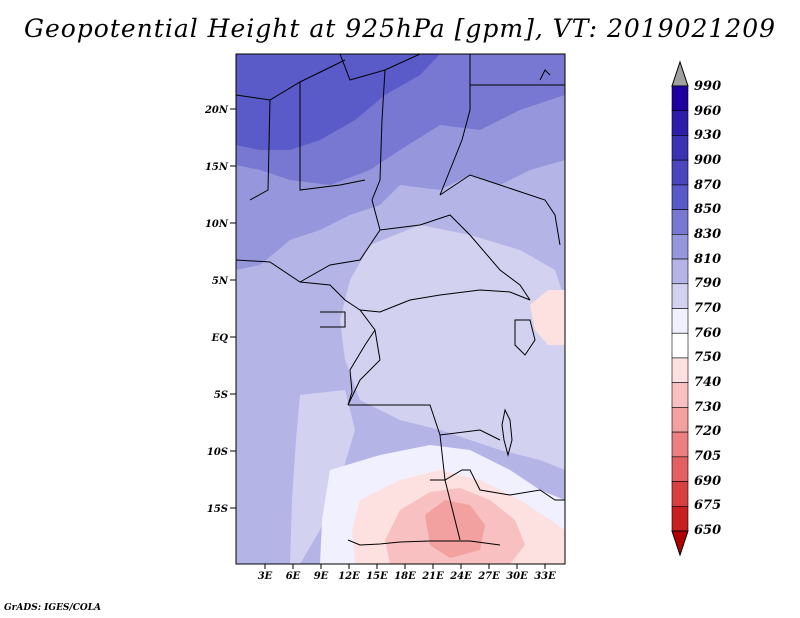  Describe the element at coordinates (377, 576) in the screenshot. I see `lon-label: 15E` at that location.